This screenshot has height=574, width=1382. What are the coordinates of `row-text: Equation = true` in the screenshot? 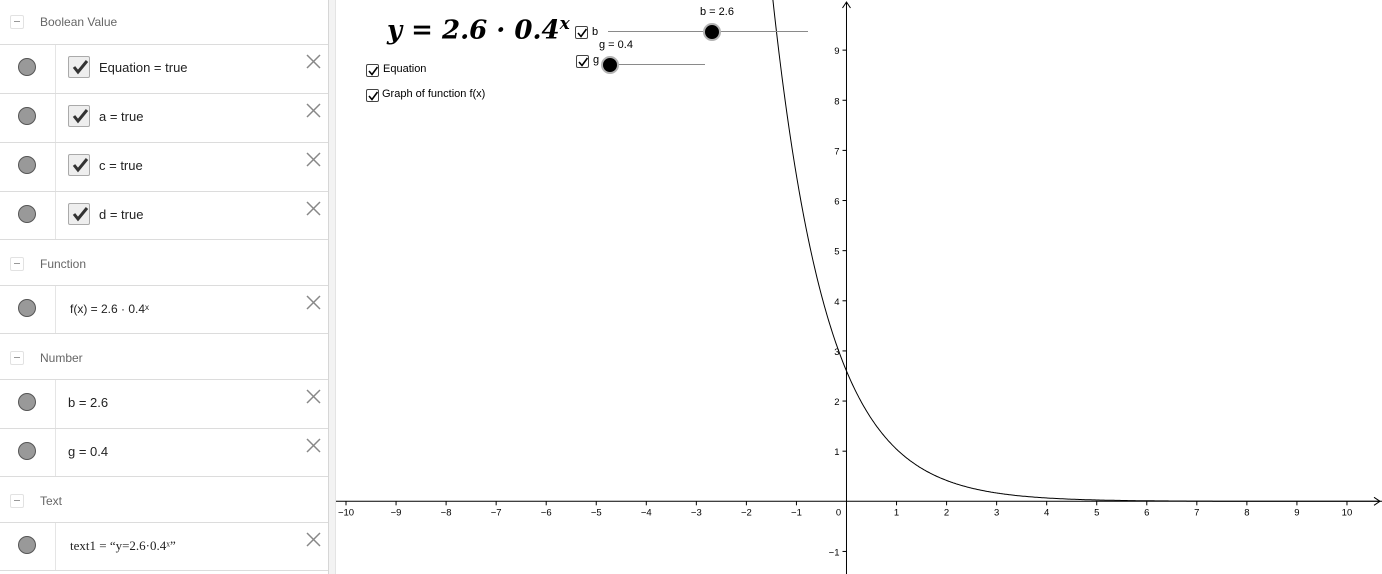 It's located at (143, 67).